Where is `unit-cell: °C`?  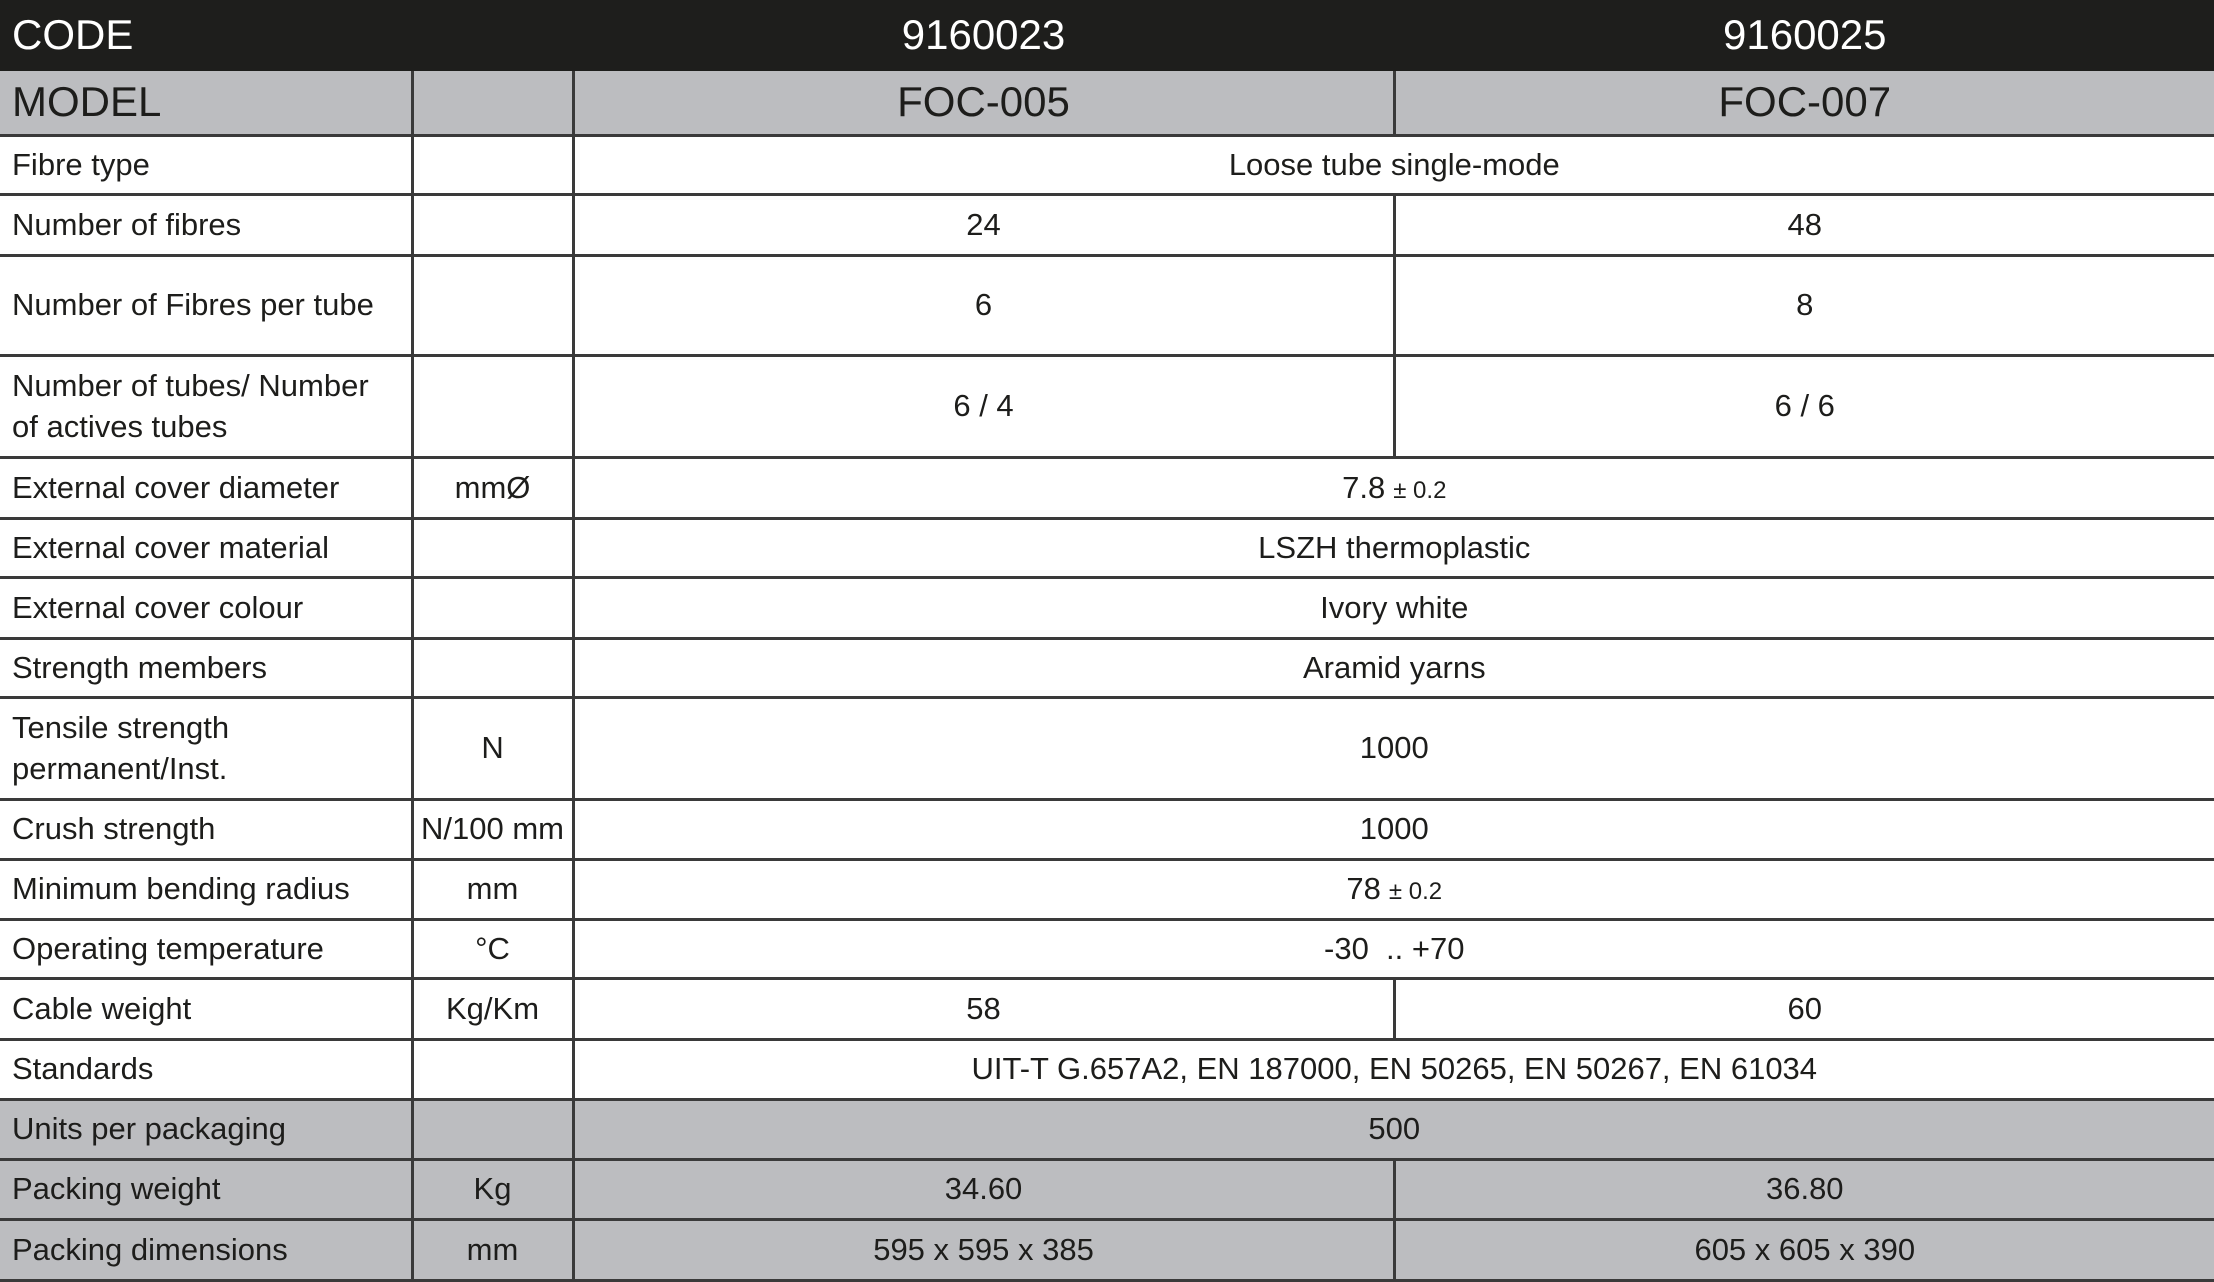
unit-cell: °C is located at coordinates (492, 949).